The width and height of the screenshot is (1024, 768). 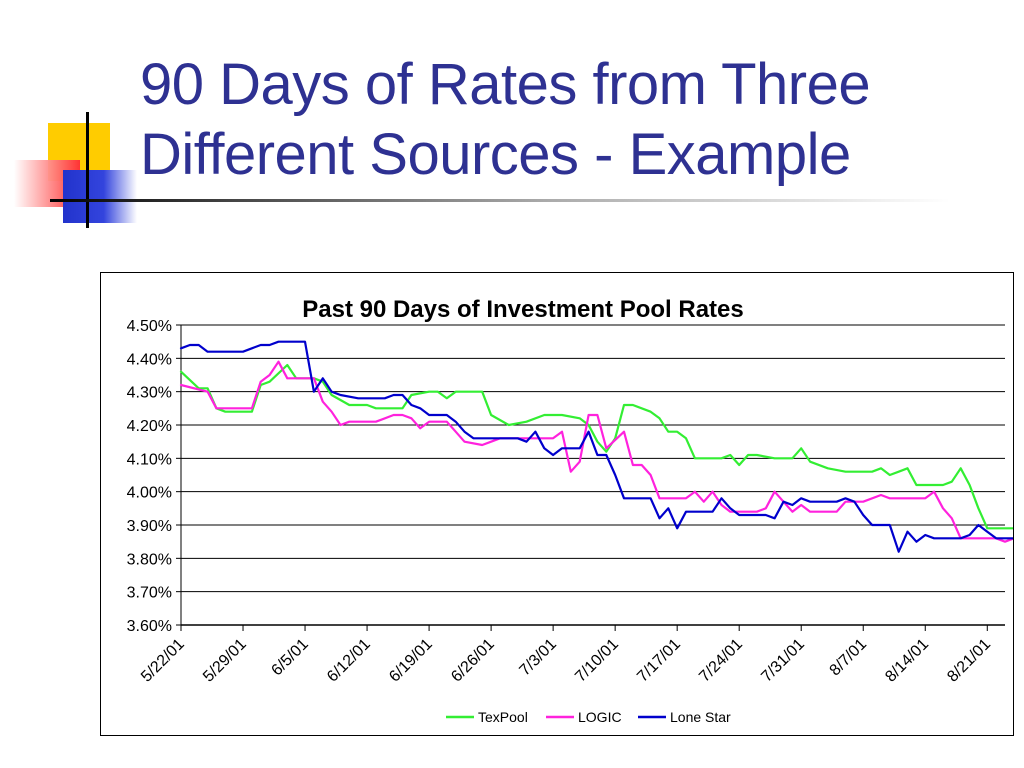 What do you see at coordinates (505, 84) in the screenshot?
I see `slide-title-line-1: 90 Days of Rates from Three` at bounding box center [505, 84].